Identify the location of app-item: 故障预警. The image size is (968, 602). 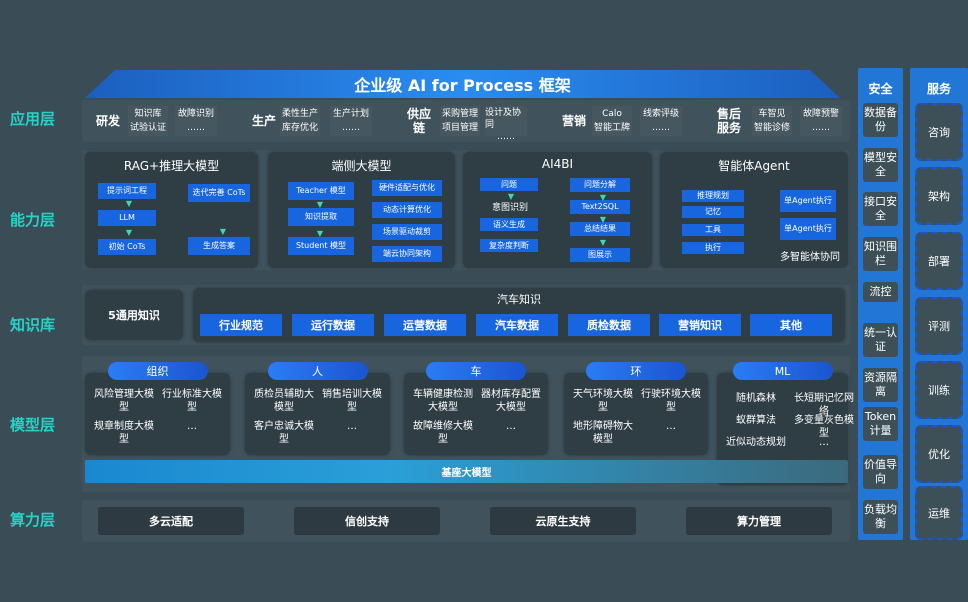
(820, 114).